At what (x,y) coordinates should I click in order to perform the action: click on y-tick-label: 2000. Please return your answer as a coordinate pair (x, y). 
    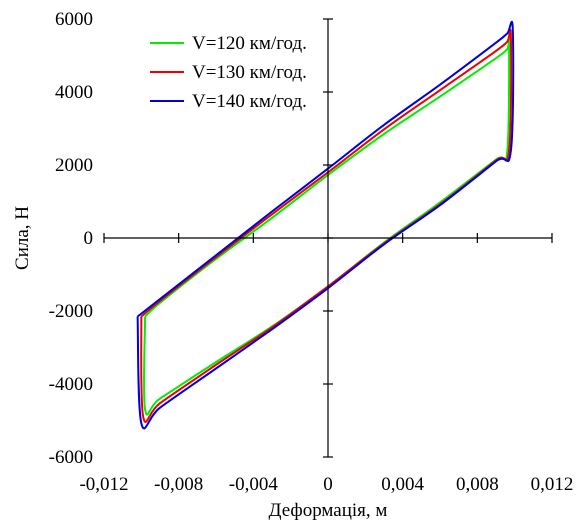
    Looking at the image, I should click on (74, 165).